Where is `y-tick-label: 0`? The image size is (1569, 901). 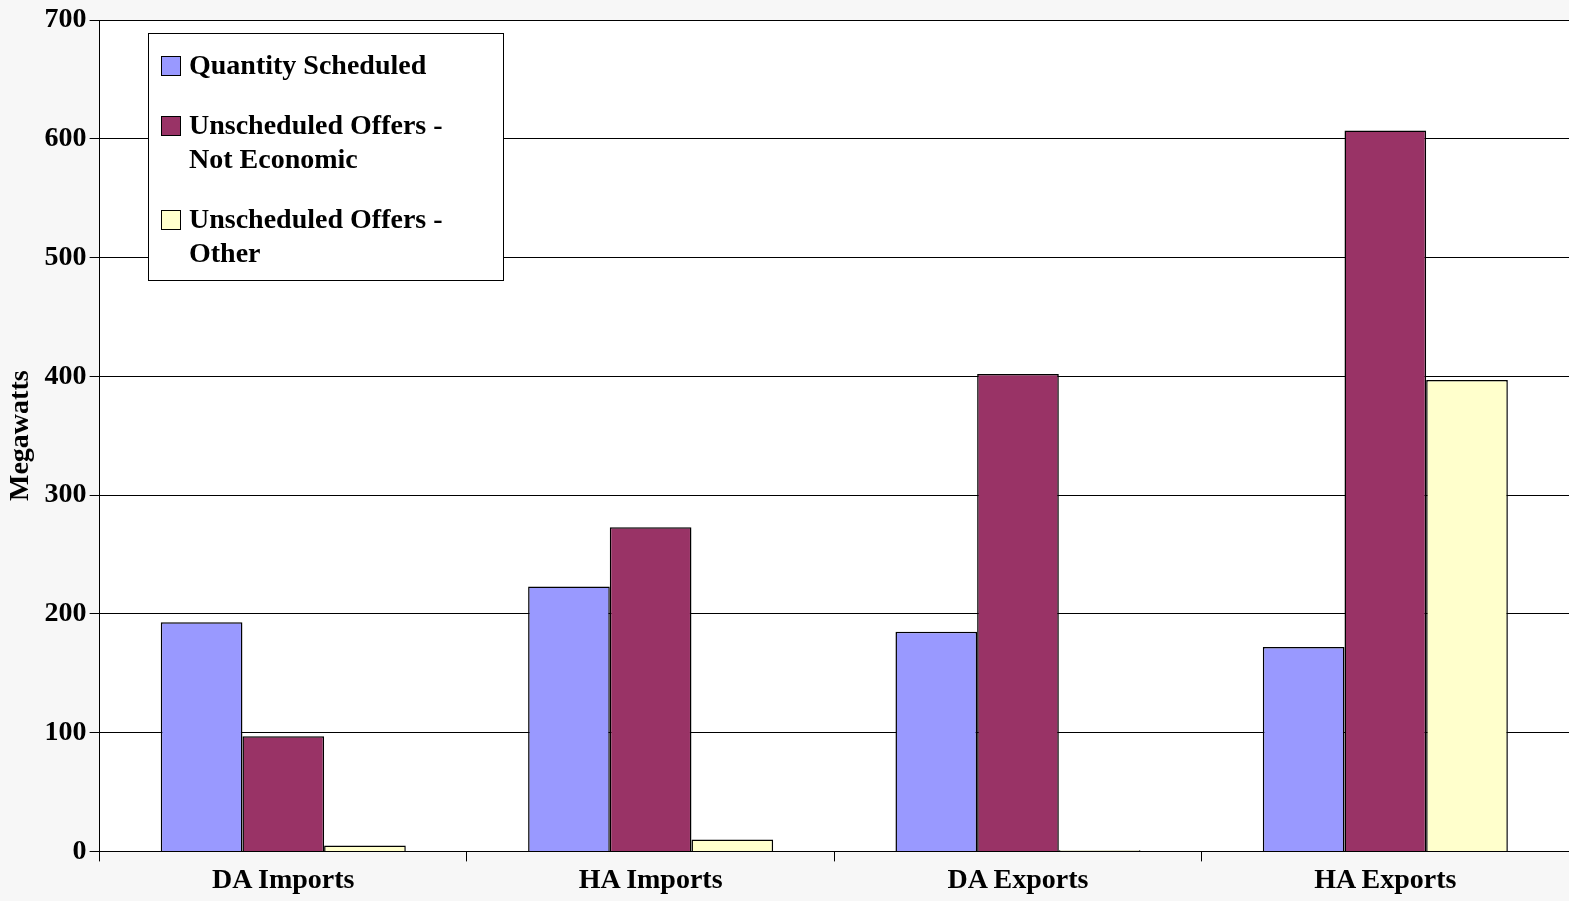
y-tick-label: 0 is located at coordinates (79, 849).